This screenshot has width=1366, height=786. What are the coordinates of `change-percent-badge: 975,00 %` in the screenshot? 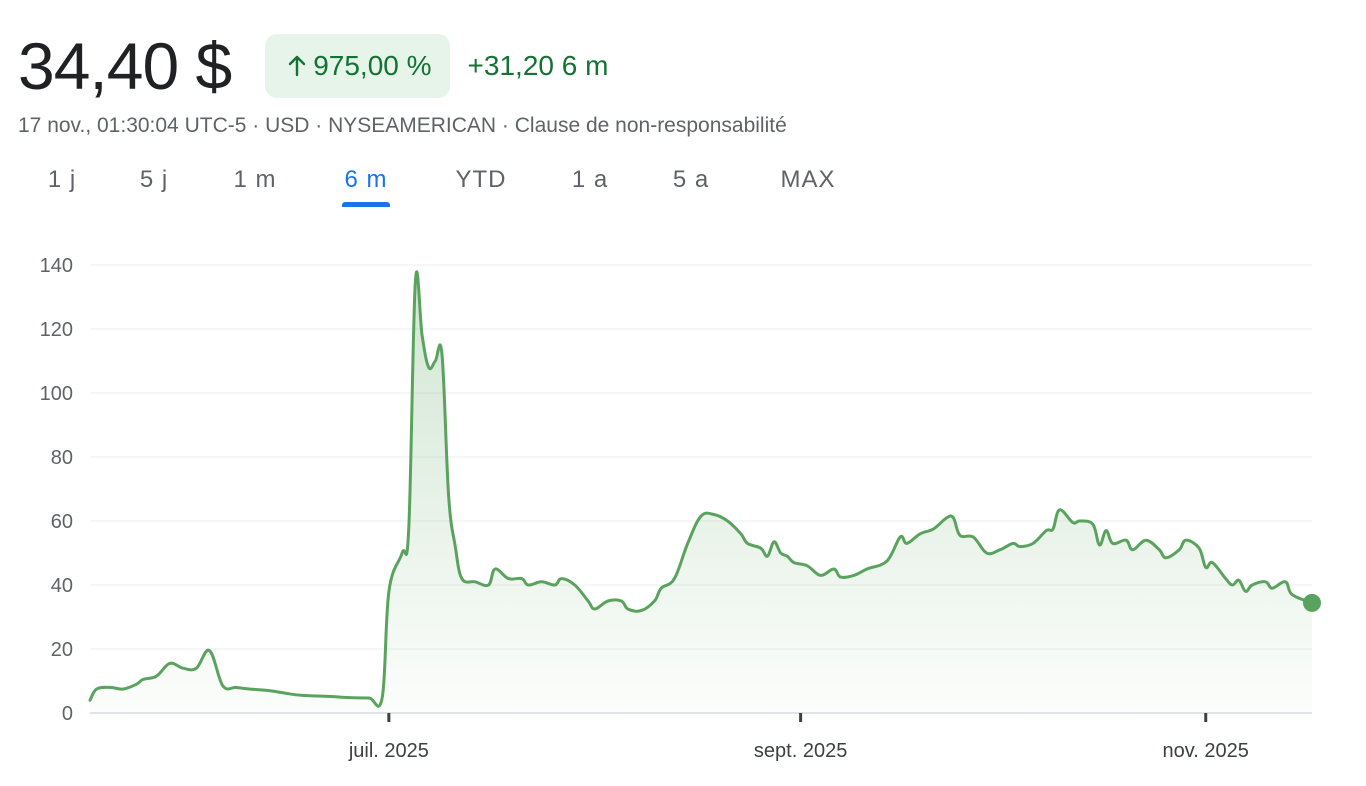 It's located at (357, 66).